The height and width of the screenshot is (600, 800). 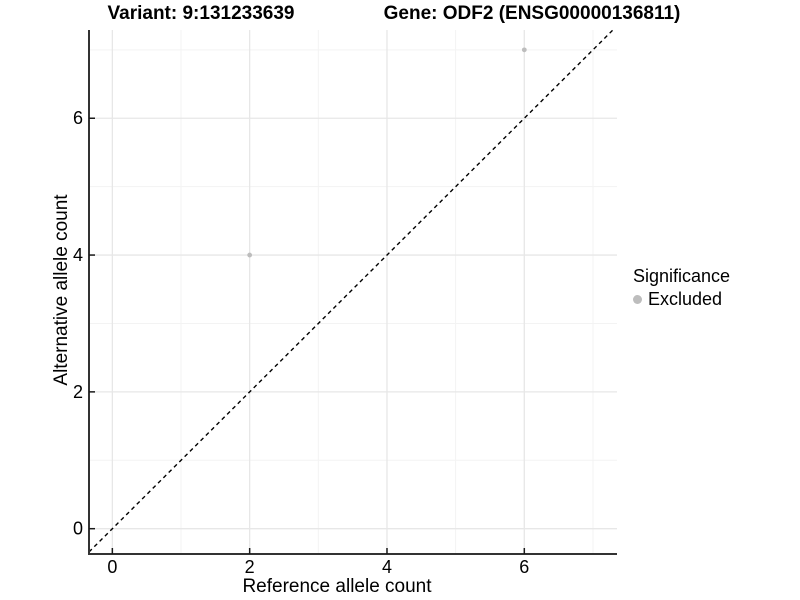 What do you see at coordinates (78, 255) in the screenshot?
I see `y-tick-label: 4` at bounding box center [78, 255].